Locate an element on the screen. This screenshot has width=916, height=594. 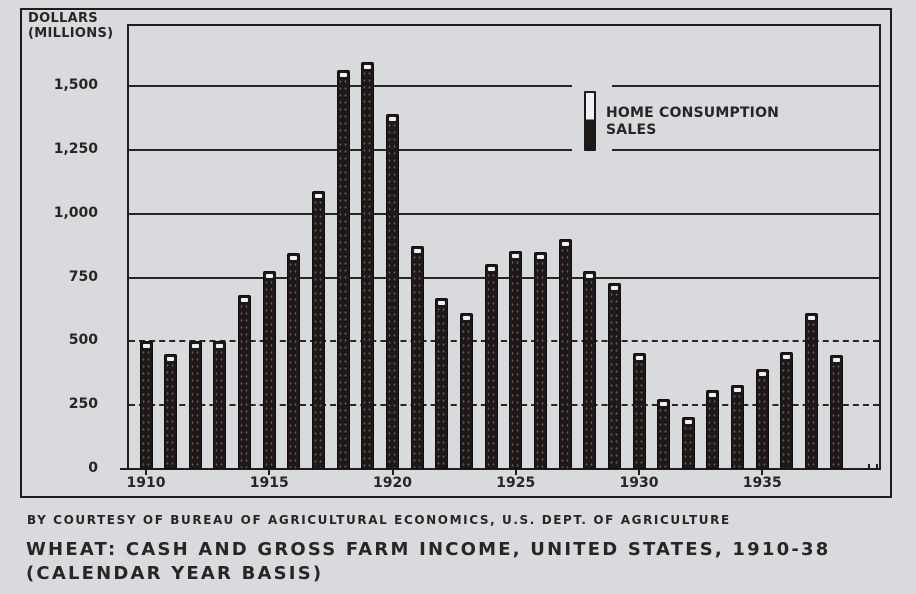
bar-1924 is located at coordinates (491, 366).